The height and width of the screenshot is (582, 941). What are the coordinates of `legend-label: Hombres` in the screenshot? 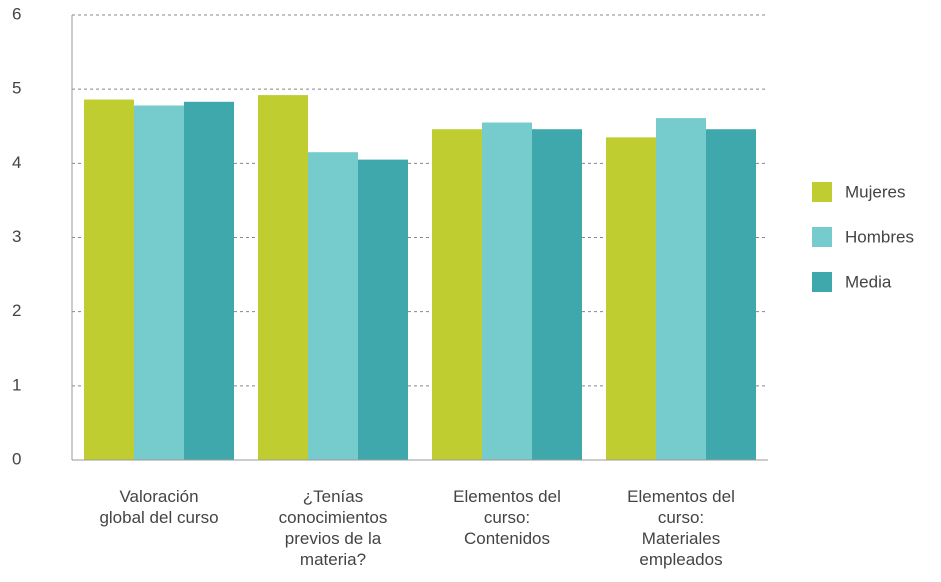 It's located at (879, 236).